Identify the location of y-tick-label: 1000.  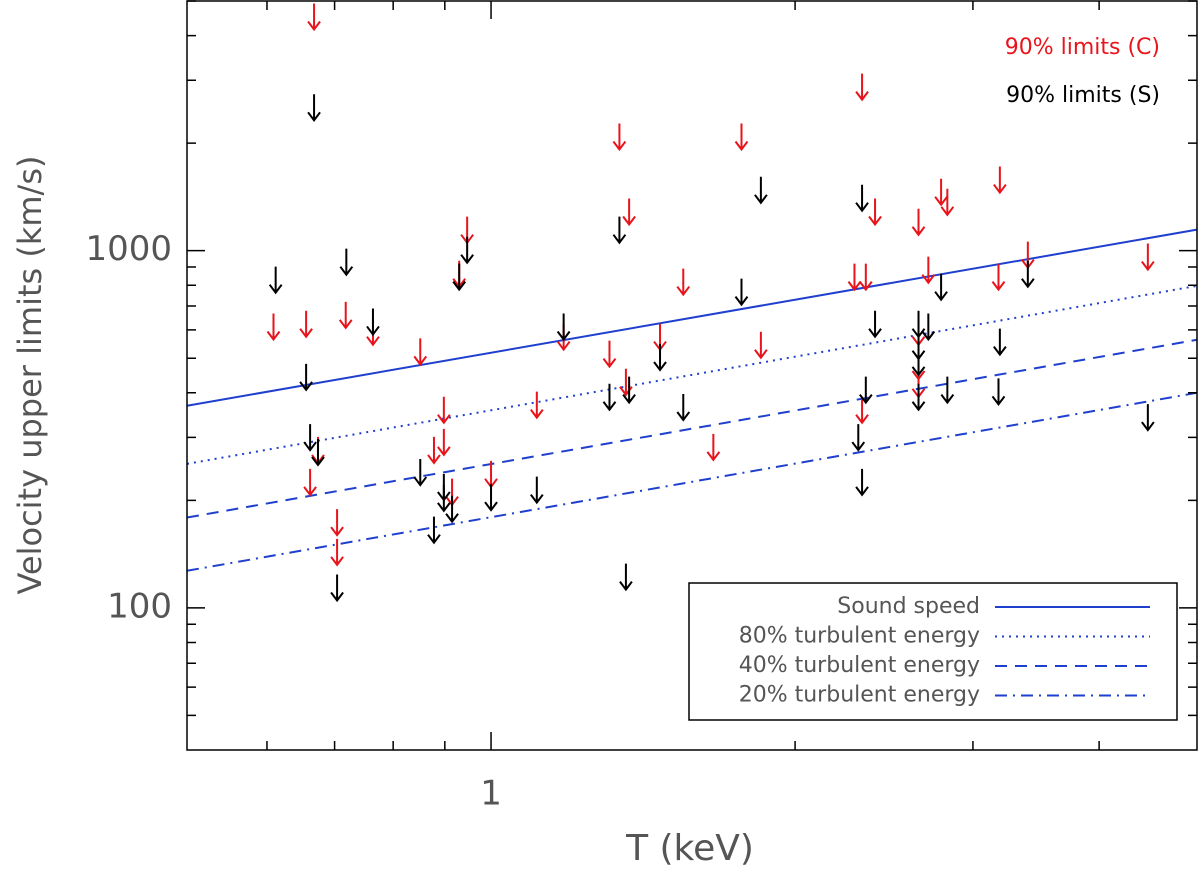
(128, 249).